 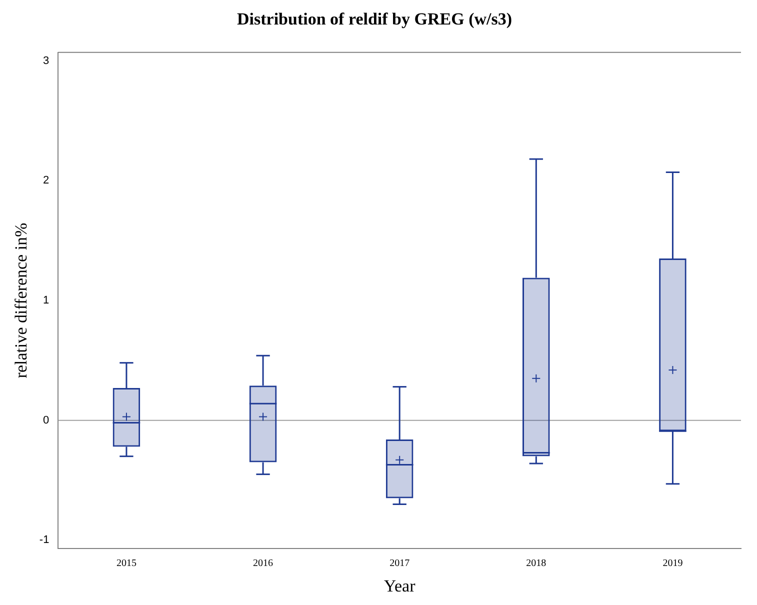 I want to click on x-axis-title: Year, so click(x=400, y=586).